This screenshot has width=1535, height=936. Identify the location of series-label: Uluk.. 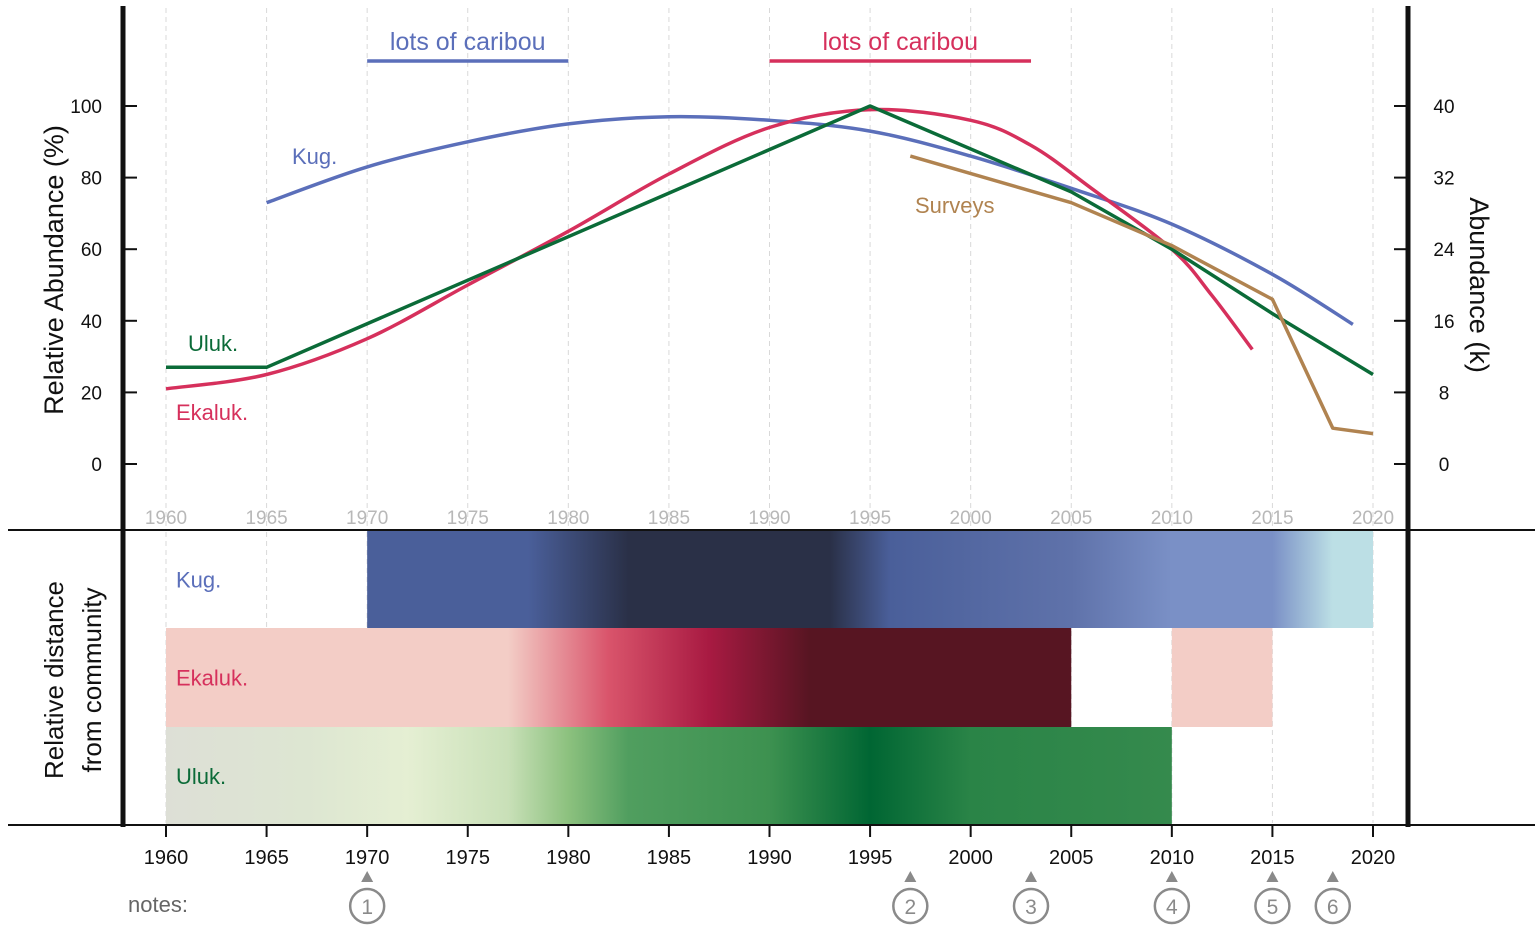
(213, 343).